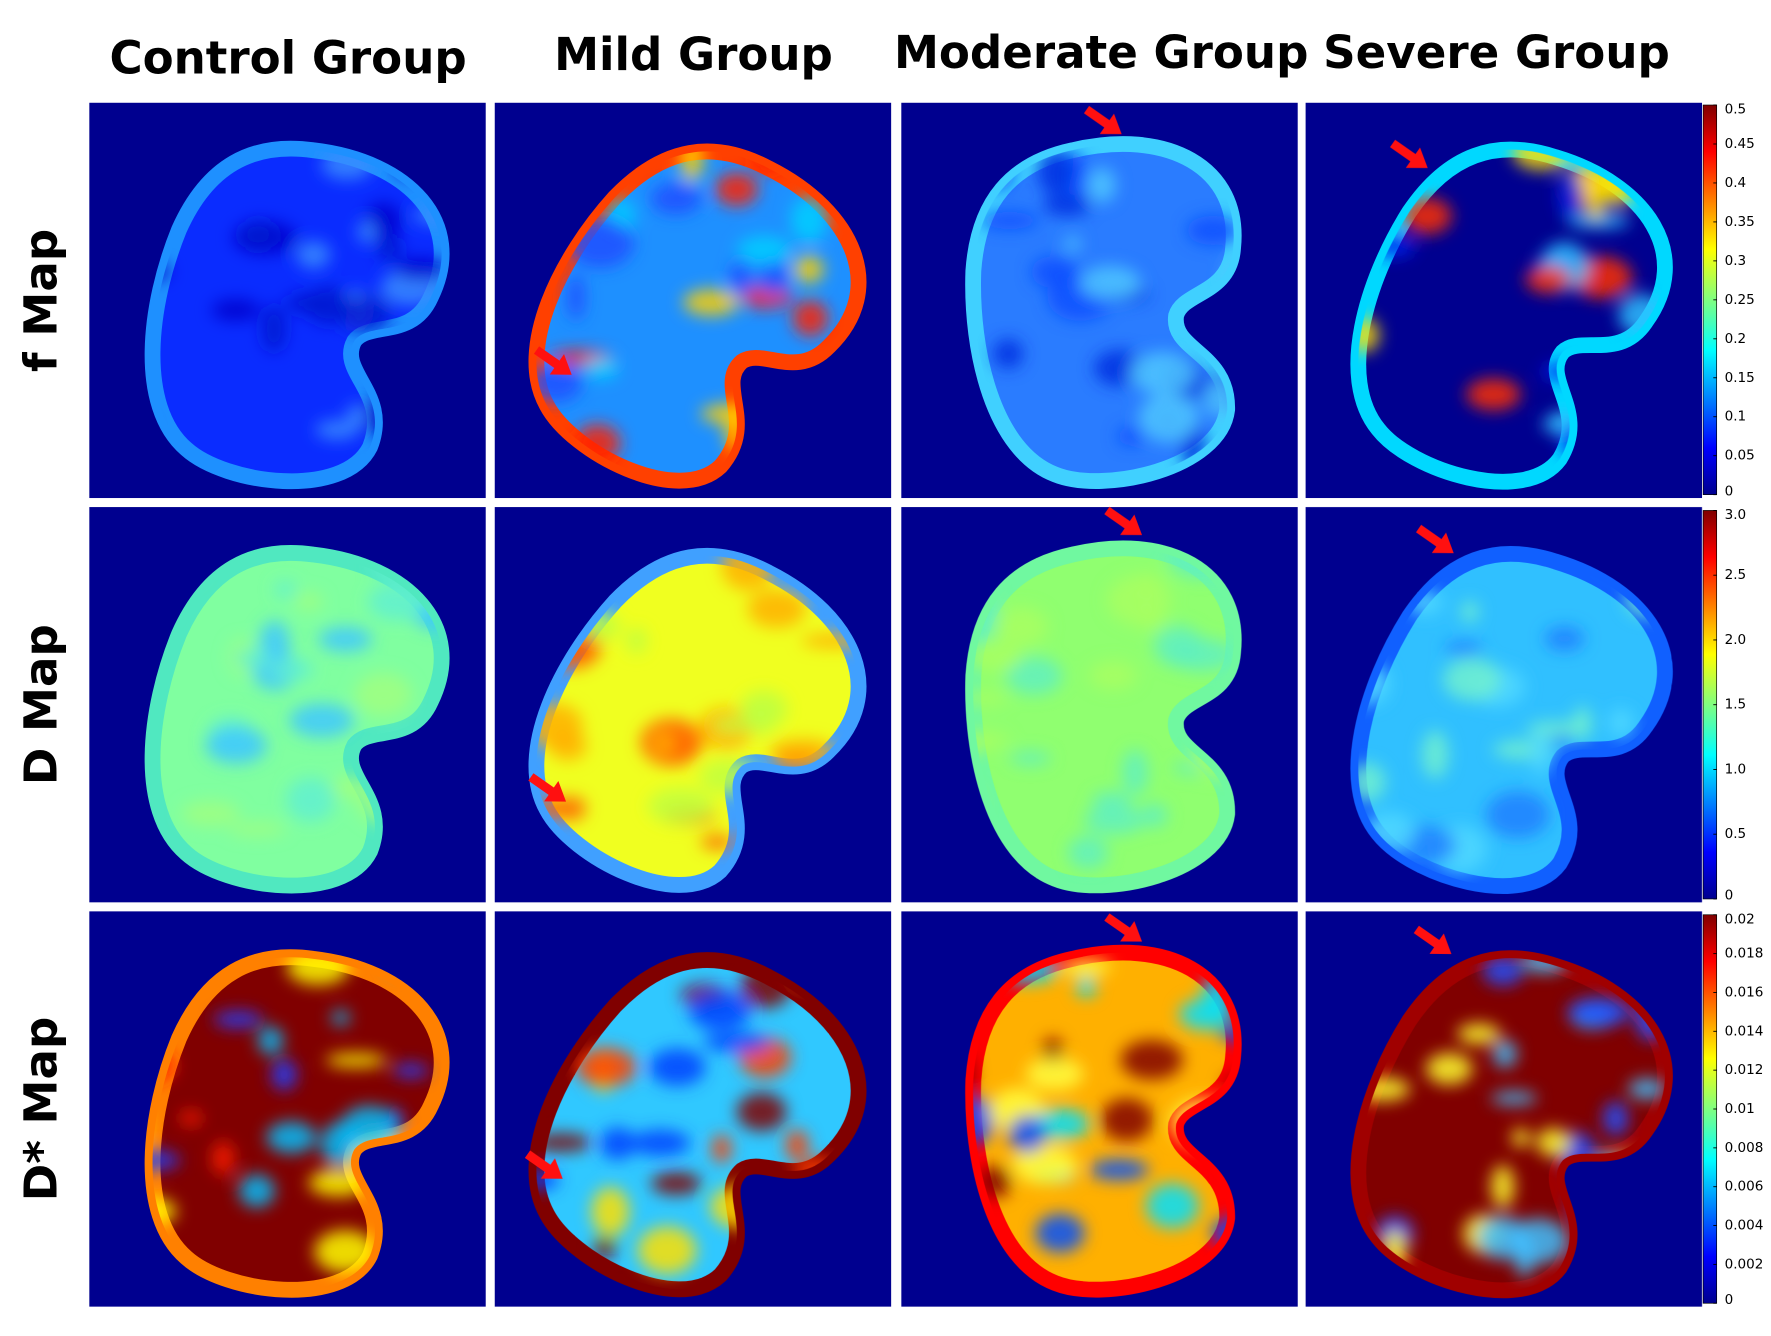 Image resolution: width=1771 pixels, height=1336 pixels. I want to click on colorbar-tick-label: 0.018, so click(1744, 954).